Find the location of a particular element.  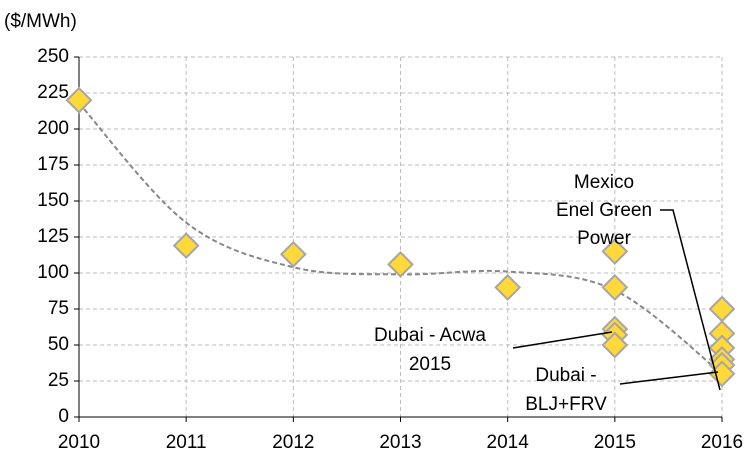

x-tick-label: 2011 is located at coordinates (186, 442).